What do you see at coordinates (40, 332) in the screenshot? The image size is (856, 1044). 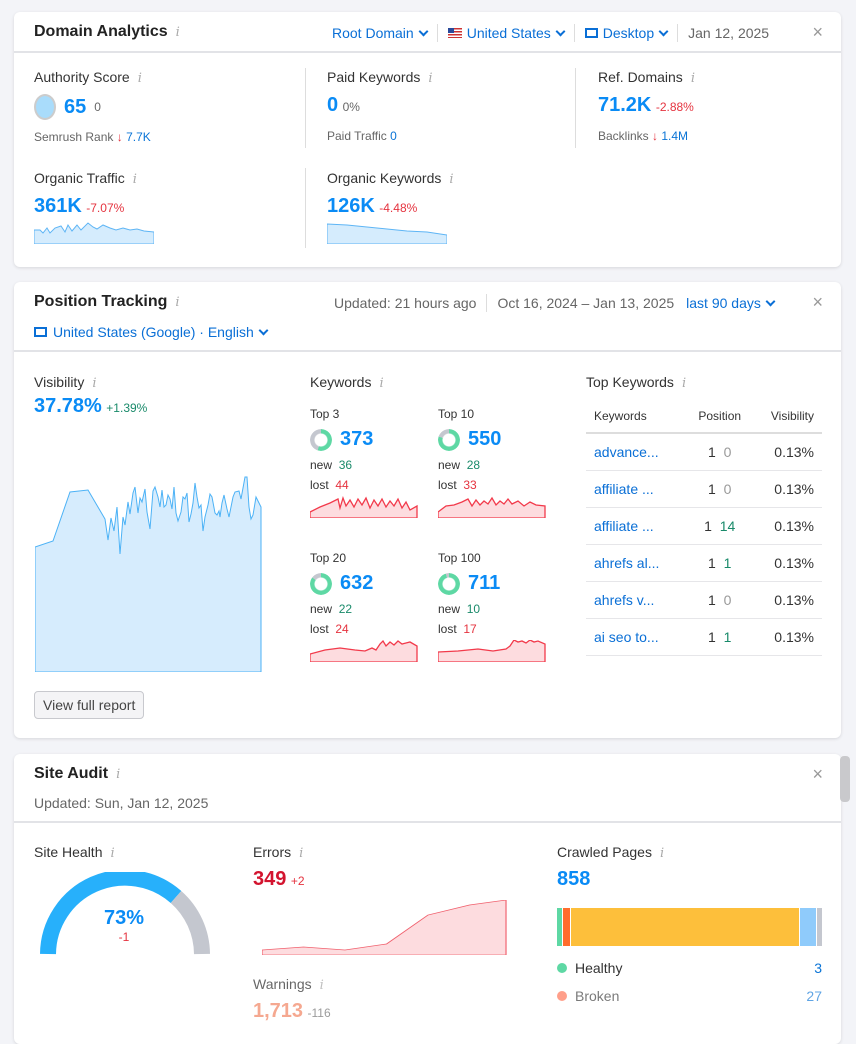 I see `desktop-icon` at bounding box center [40, 332].